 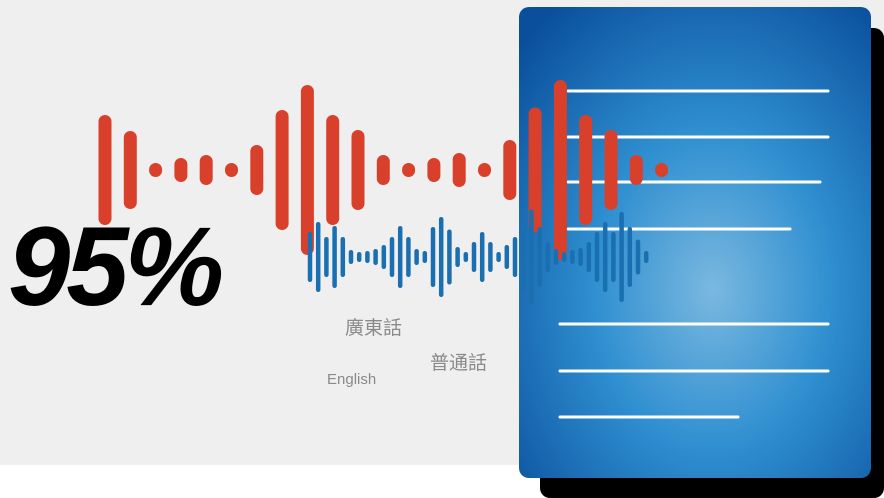 What do you see at coordinates (115, 266) in the screenshot?
I see `headline: 95%` at bounding box center [115, 266].